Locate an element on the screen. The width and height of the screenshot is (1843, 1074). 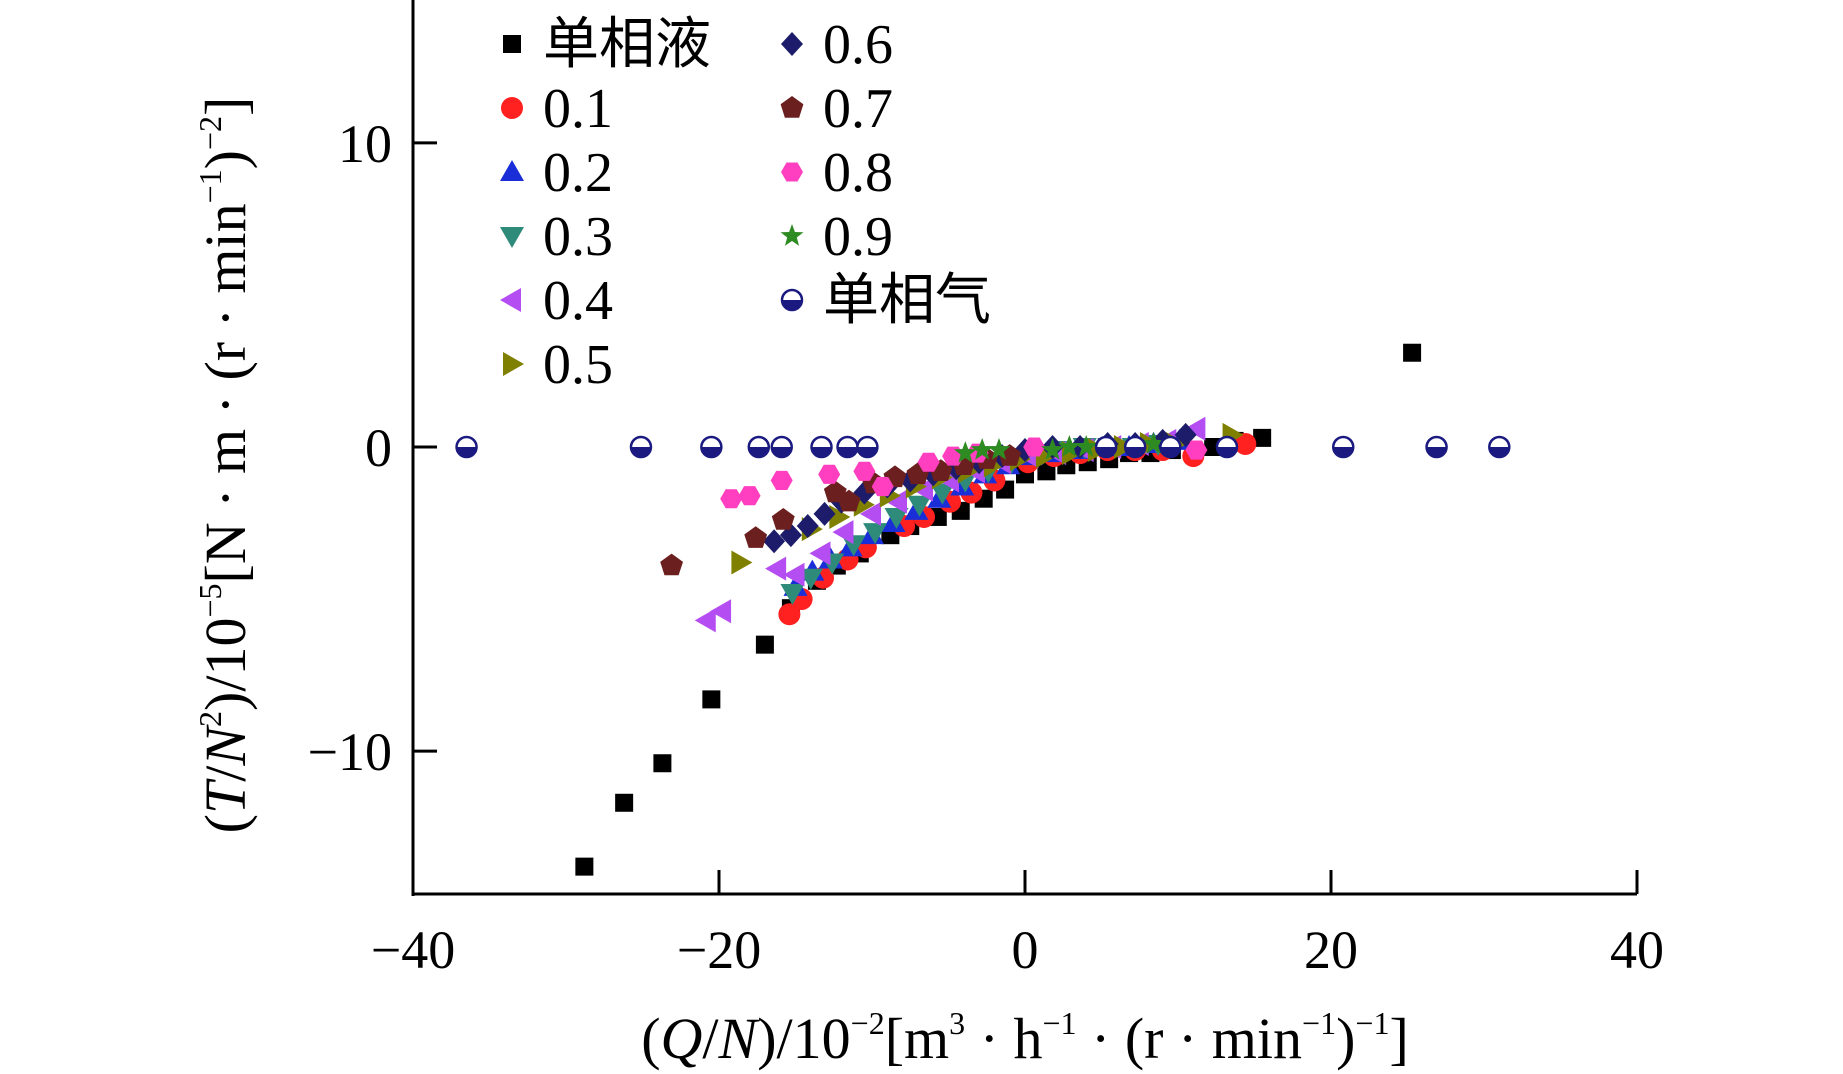
legend-label: 单相液 is located at coordinates (627, 45).